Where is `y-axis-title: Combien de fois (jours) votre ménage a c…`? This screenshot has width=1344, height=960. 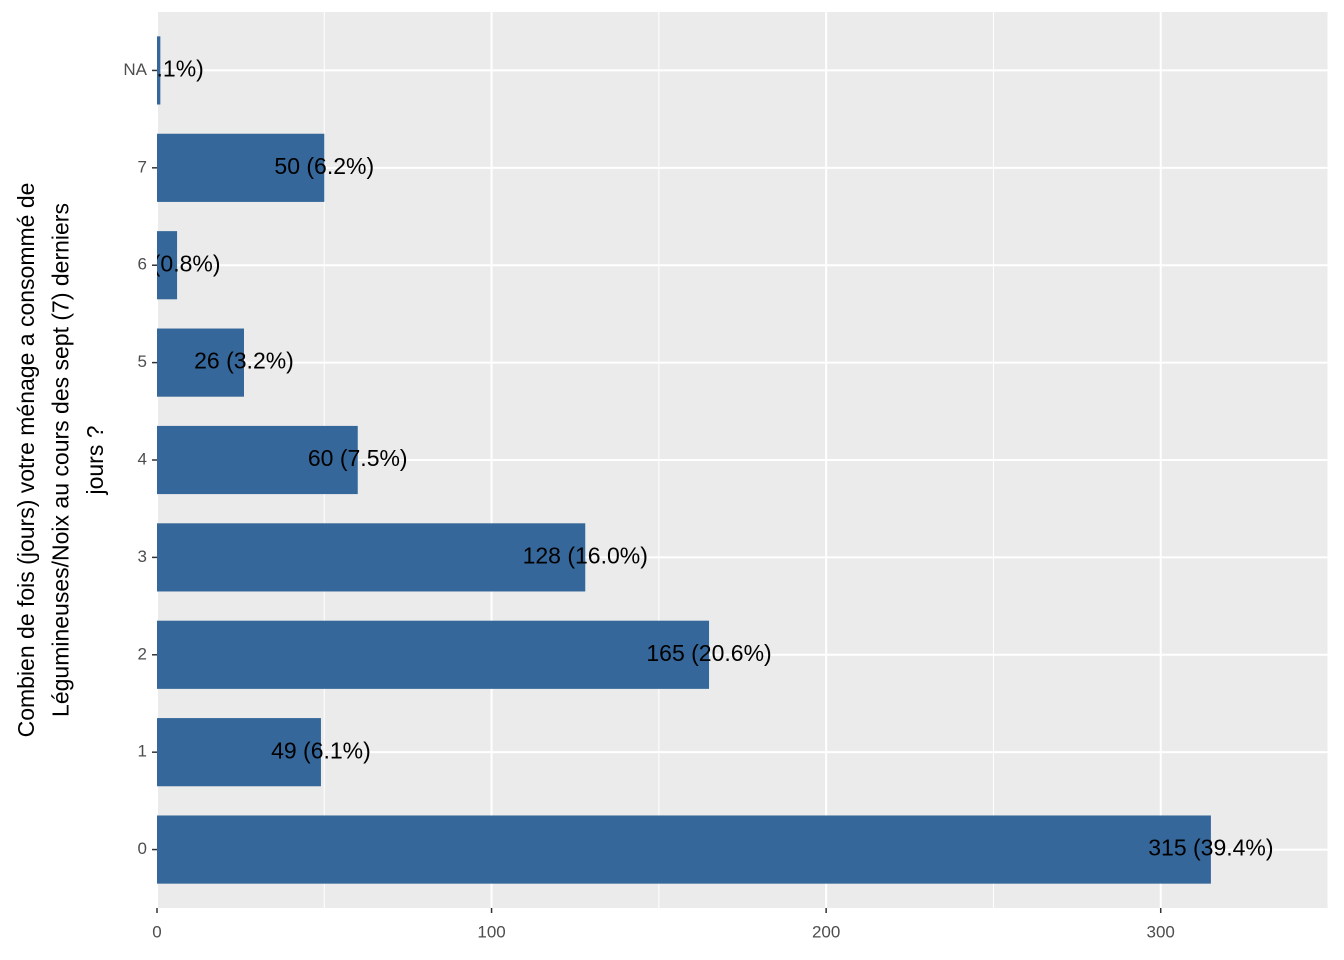
y-axis-title: Combien de fois (jours) votre ménage a c… is located at coordinates (26, 460).